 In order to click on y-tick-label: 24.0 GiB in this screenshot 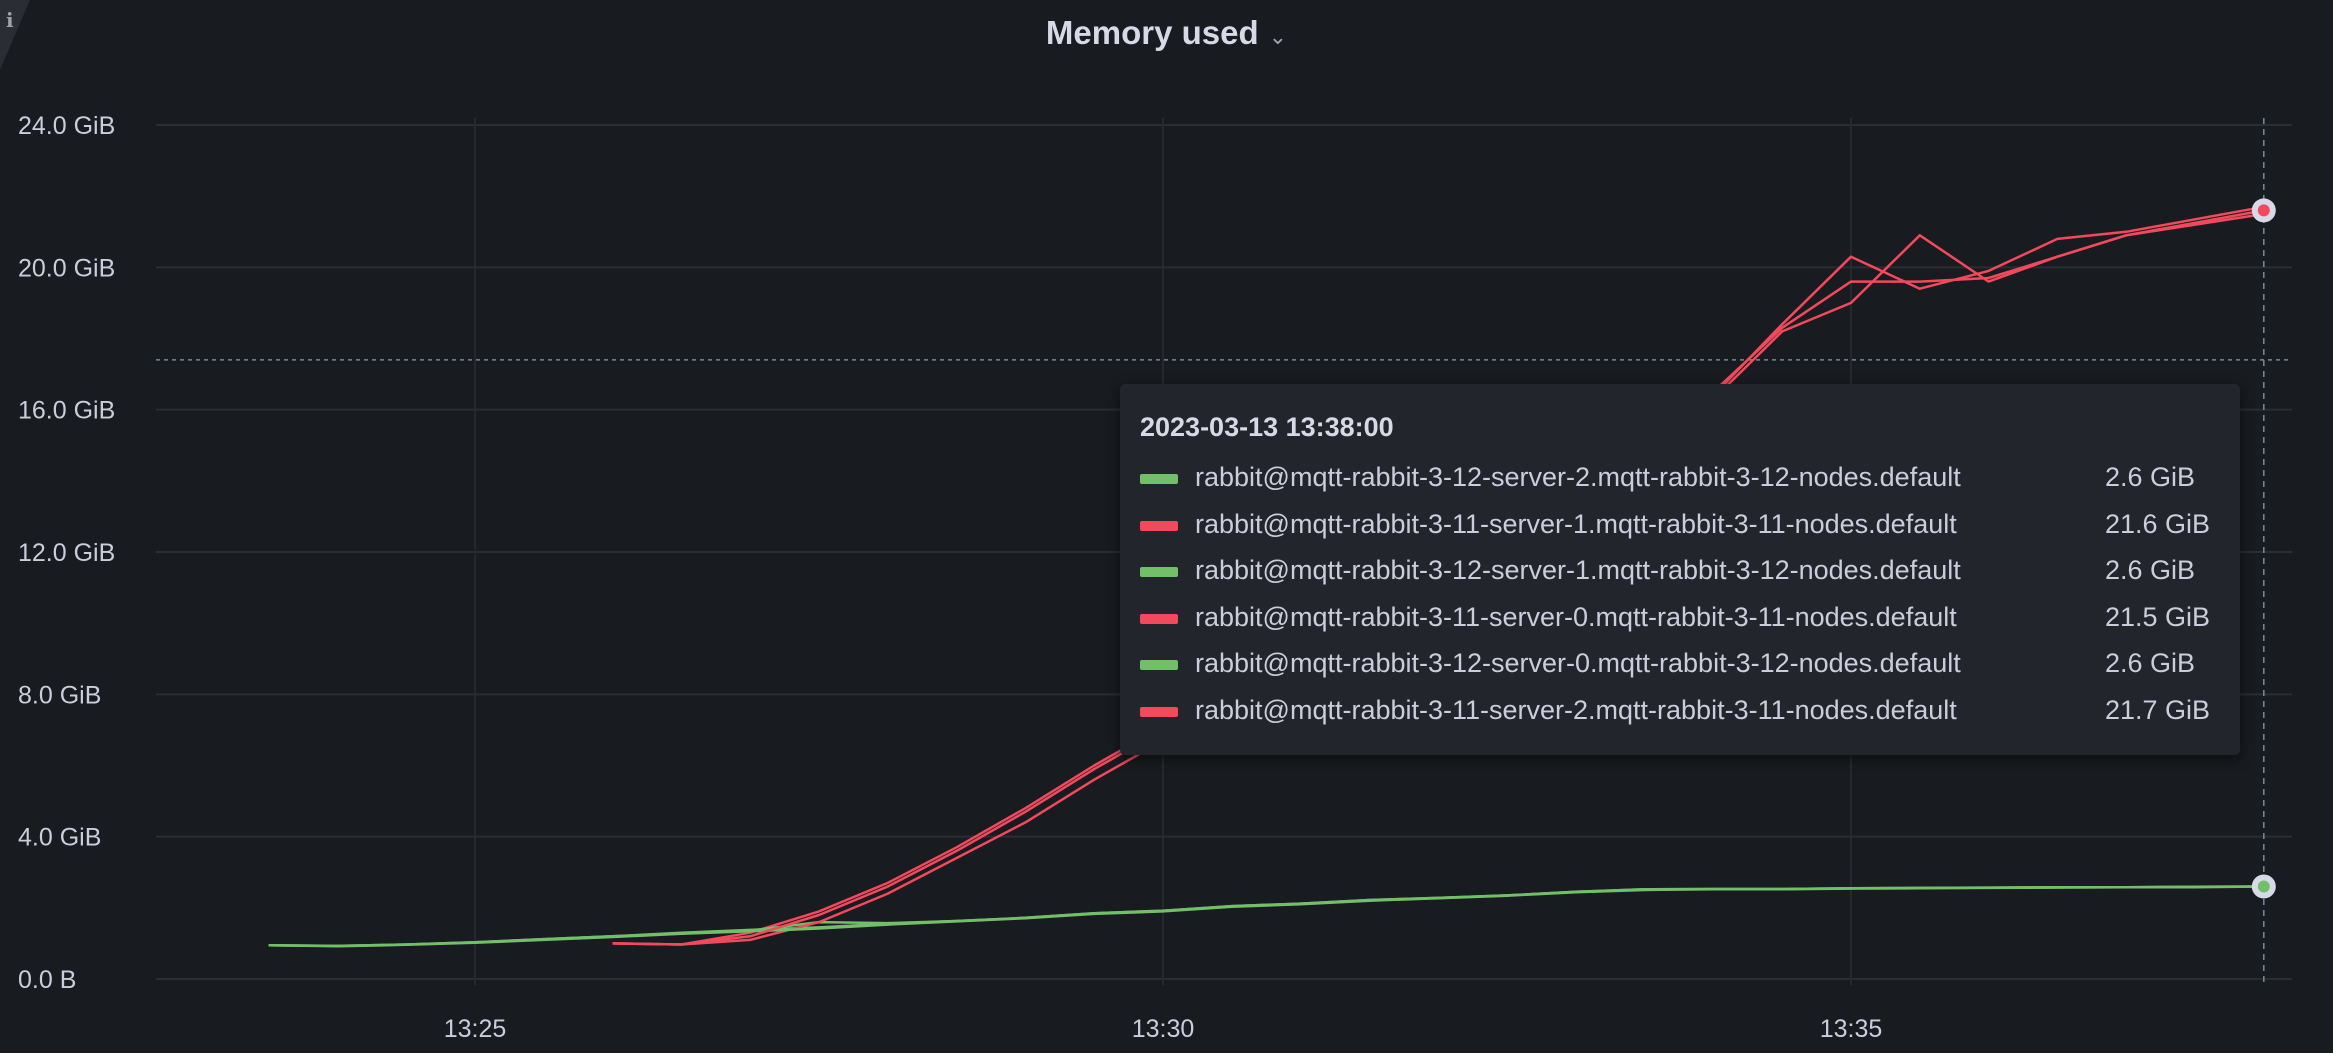, I will do `click(66, 126)`.